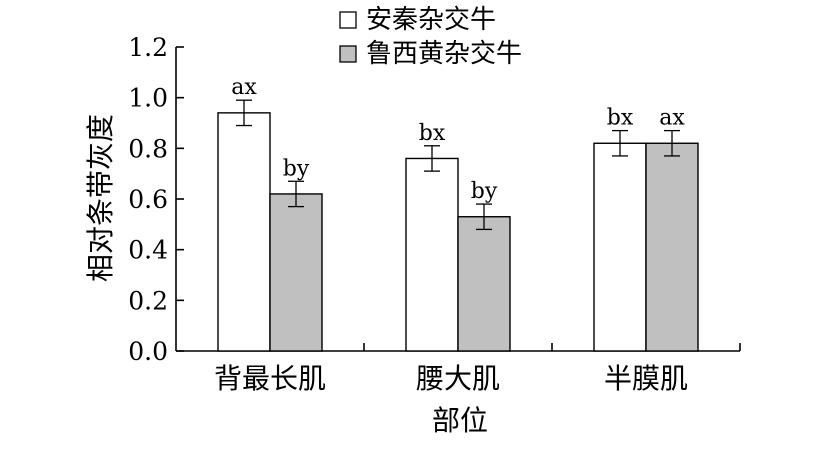  Describe the element at coordinates (100, 198) in the screenshot. I see `y-axis-label: 相对条带灰度` at that location.